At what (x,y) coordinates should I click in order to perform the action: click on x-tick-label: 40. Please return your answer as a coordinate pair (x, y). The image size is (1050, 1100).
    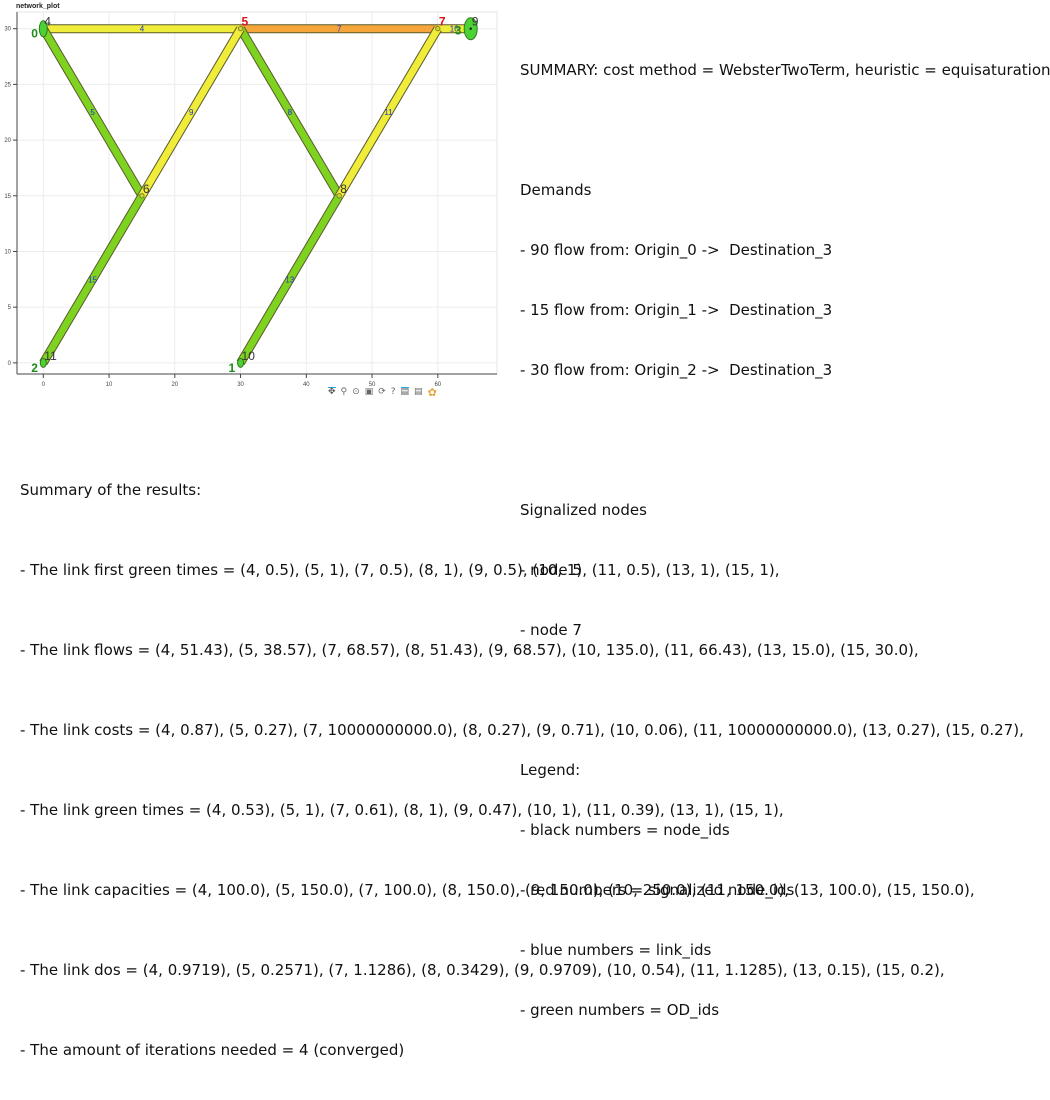
    Looking at the image, I should click on (306, 385).